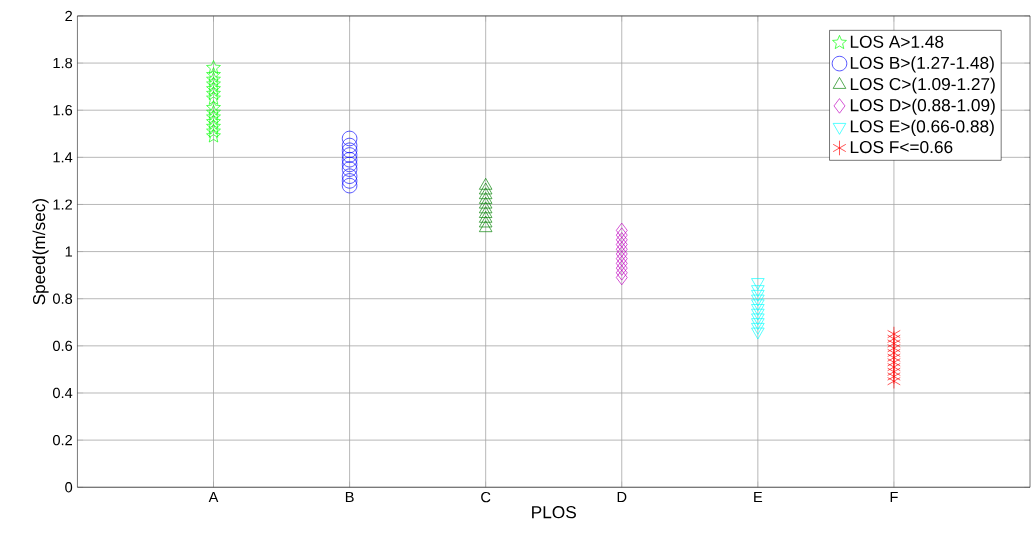  I want to click on y-tick-label: 0, so click(69, 487).